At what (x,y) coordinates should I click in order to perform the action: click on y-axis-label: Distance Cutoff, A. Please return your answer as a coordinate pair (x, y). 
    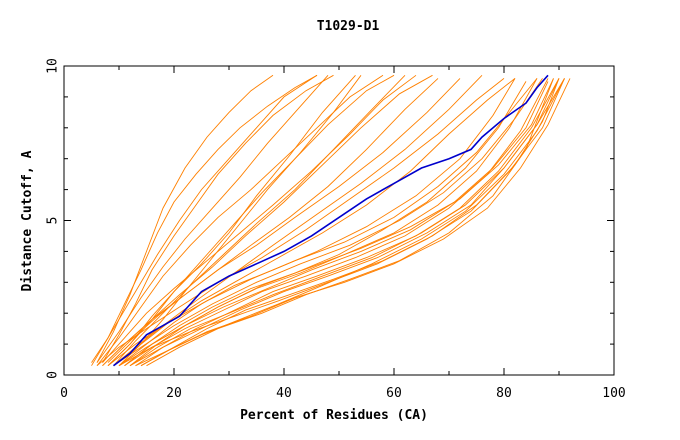
    Looking at the image, I should click on (27, 220).